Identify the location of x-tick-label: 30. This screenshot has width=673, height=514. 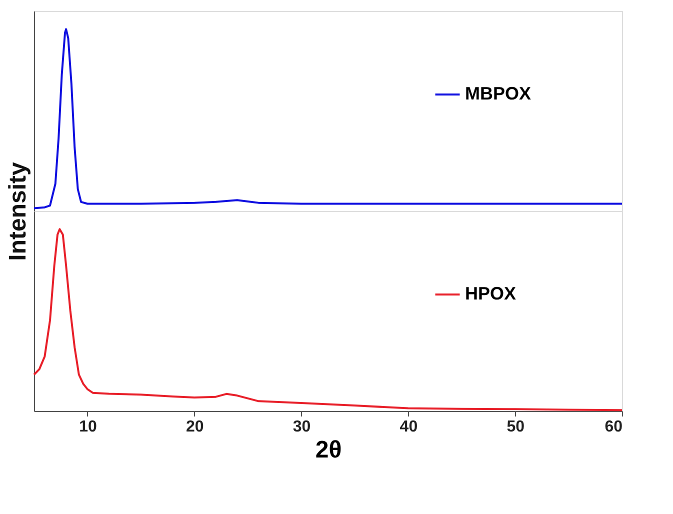
(301, 427).